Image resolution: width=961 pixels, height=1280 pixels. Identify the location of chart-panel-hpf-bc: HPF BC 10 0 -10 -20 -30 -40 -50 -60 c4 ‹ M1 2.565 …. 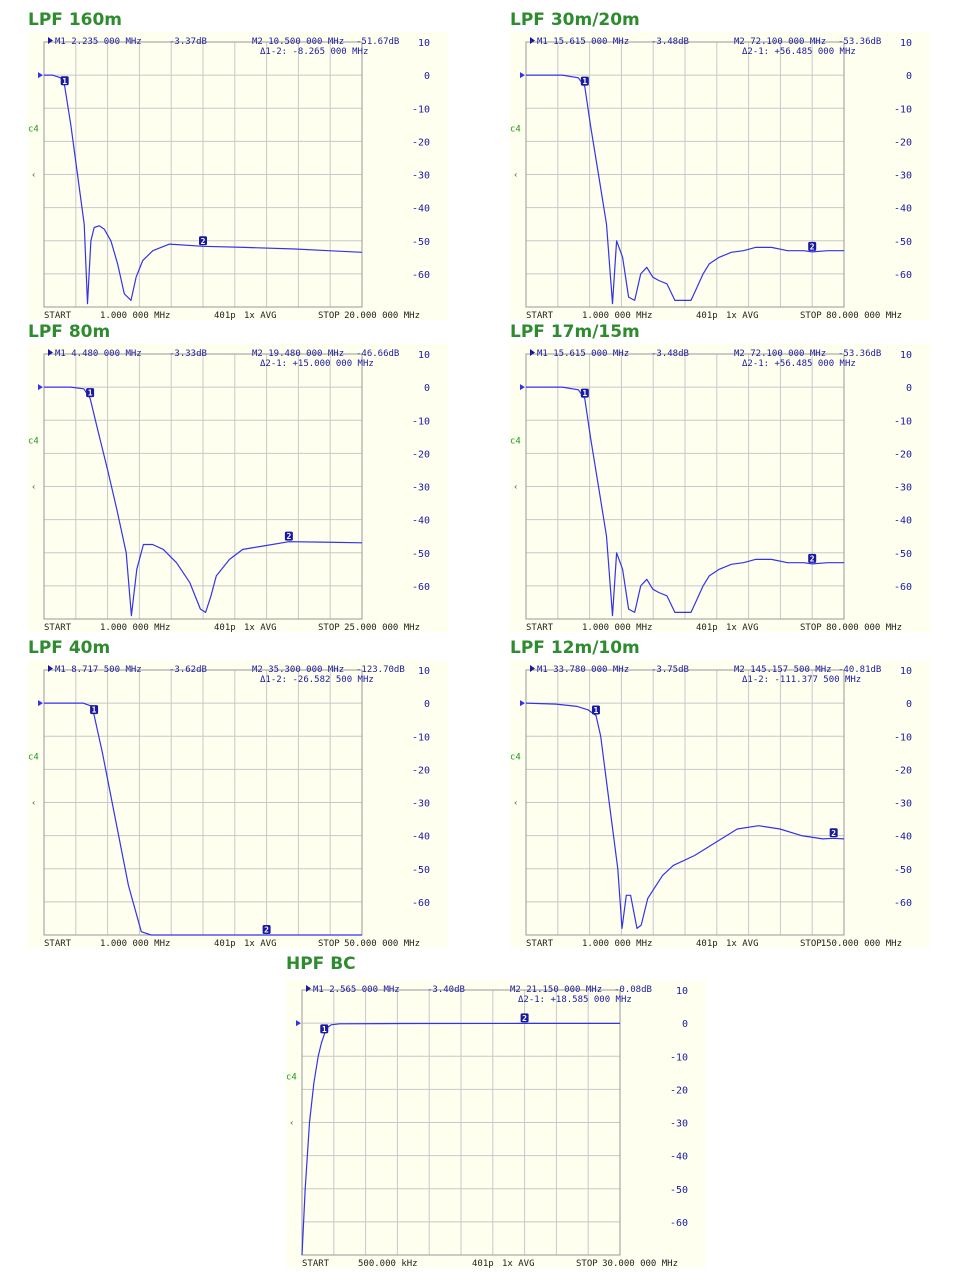
(496, 1111).